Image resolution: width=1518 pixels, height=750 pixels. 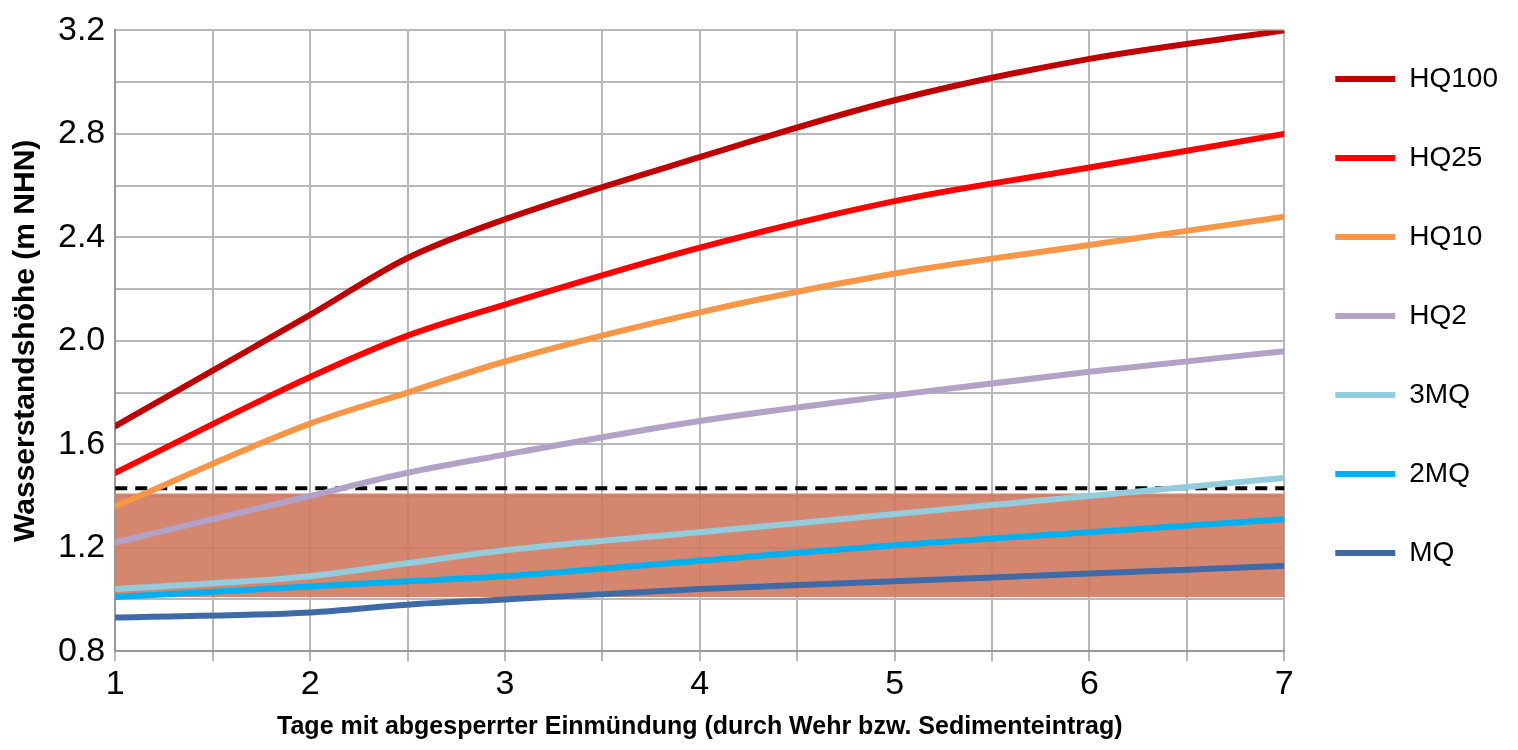 What do you see at coordinates (310, 681) in the screenshot?
I see `x-tick-label: 2` at bounding box center [310, 681].